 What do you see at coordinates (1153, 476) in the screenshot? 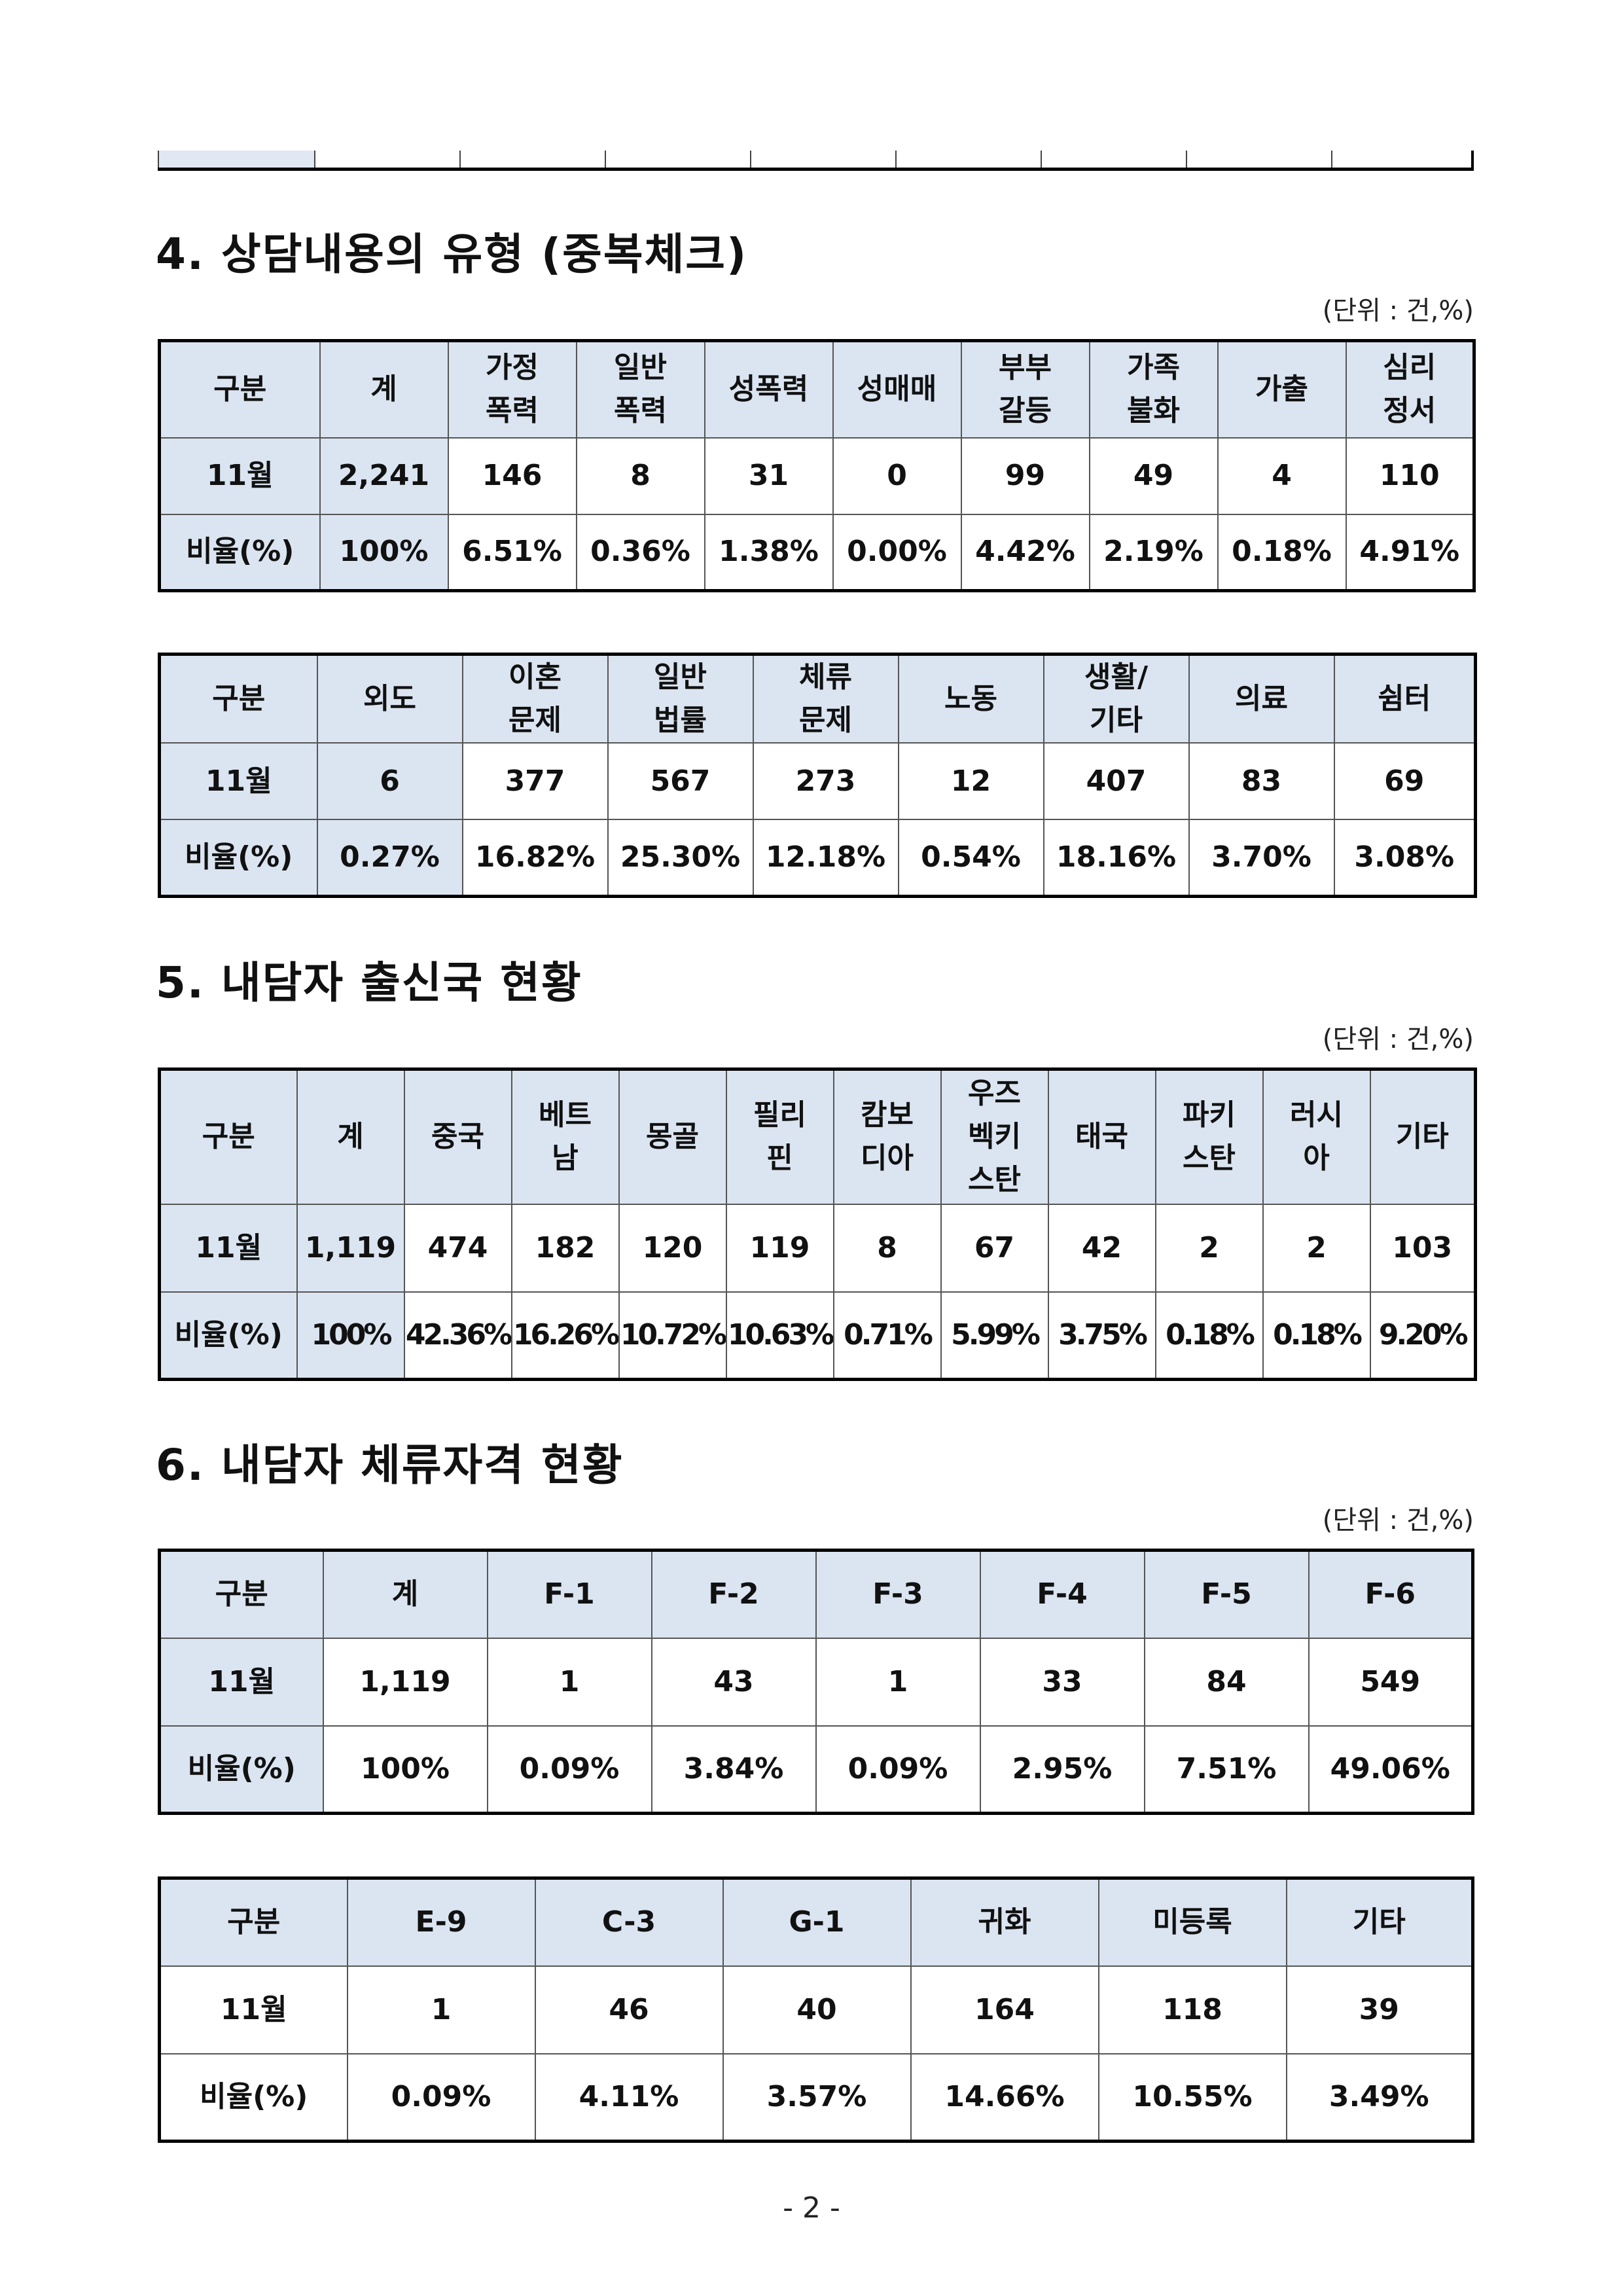
I see `data-cell: 49` at bounding box center [1153, 476].